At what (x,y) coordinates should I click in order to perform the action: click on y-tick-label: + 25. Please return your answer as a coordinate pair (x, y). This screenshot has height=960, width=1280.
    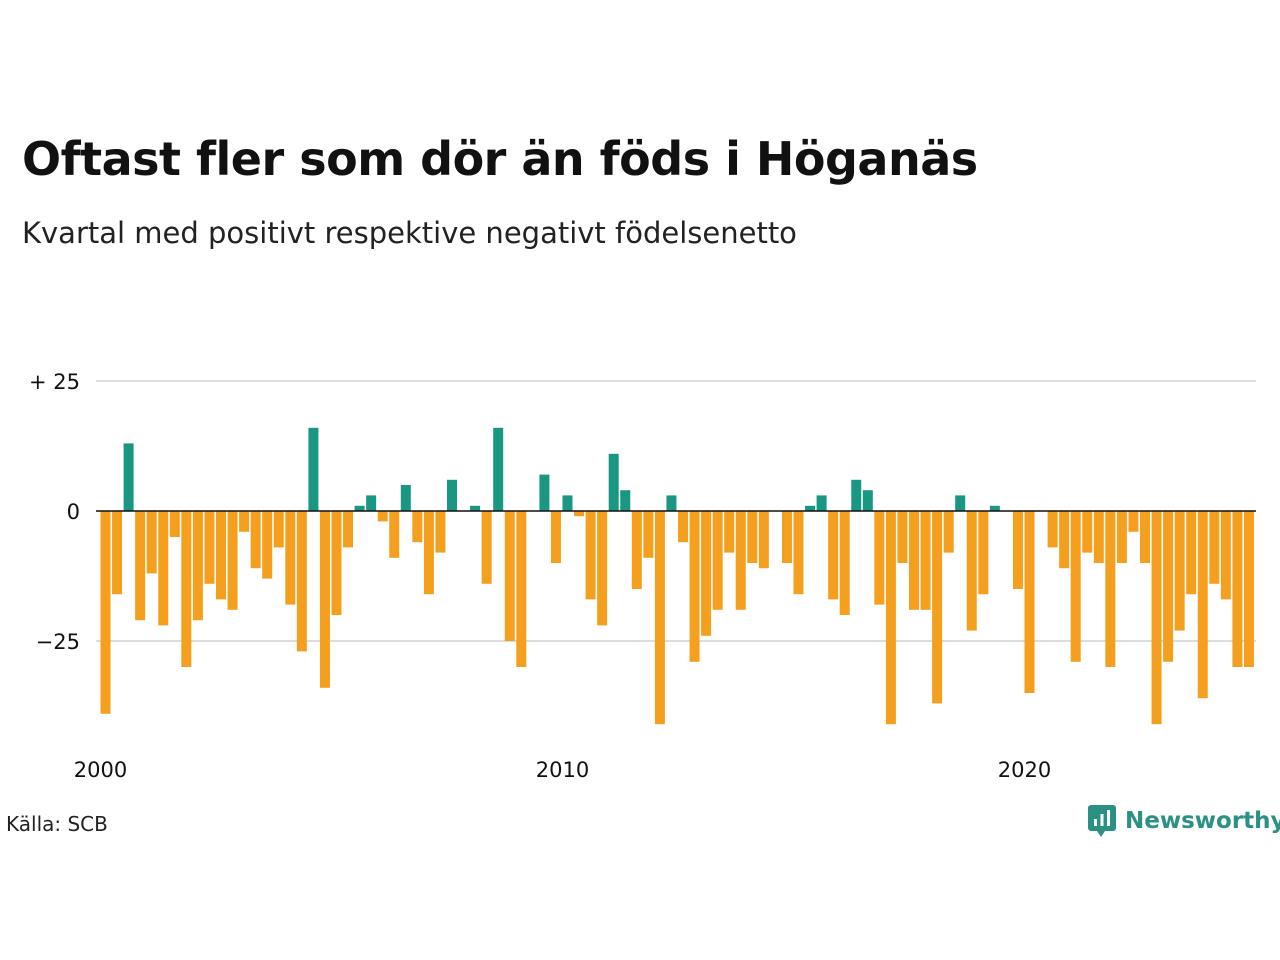
    Looking at the image, I should click on (54, 382).